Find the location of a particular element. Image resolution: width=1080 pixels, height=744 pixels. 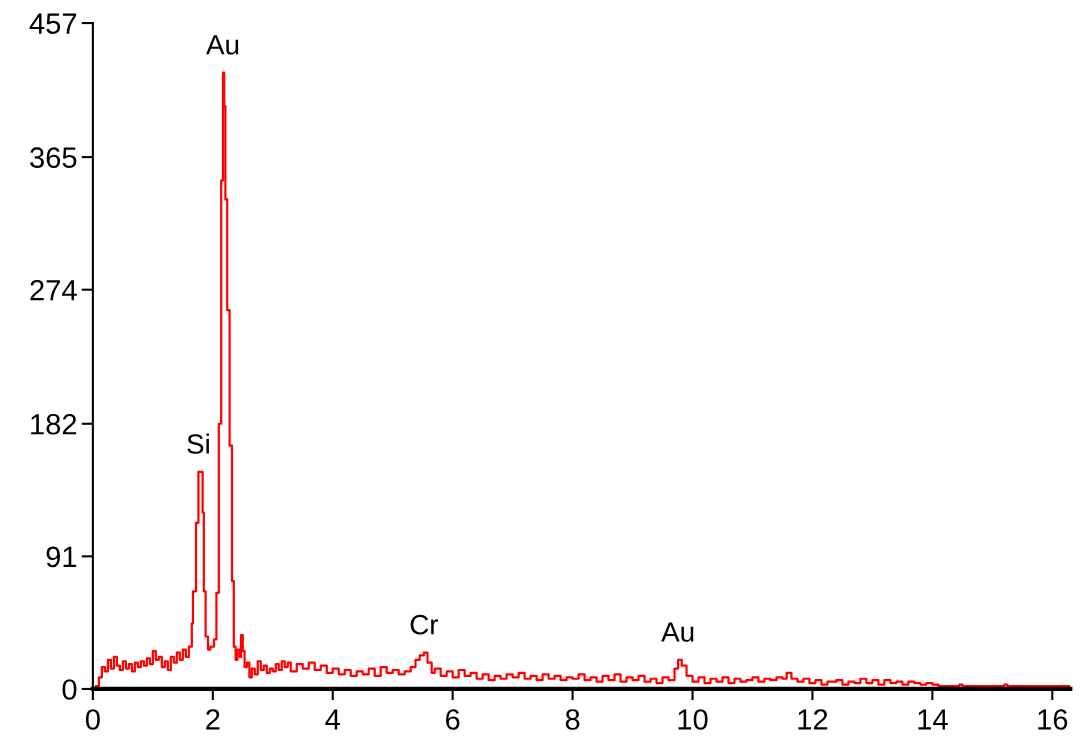

x-tick-label: 6 is located at coordinates (453, 719).